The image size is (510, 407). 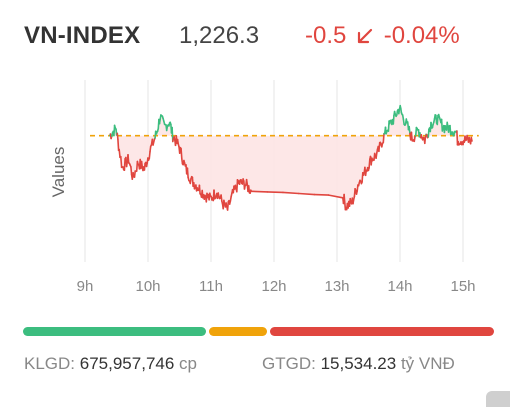 I want to click on value-value: 15,534.23, so click(x=358, y=363).